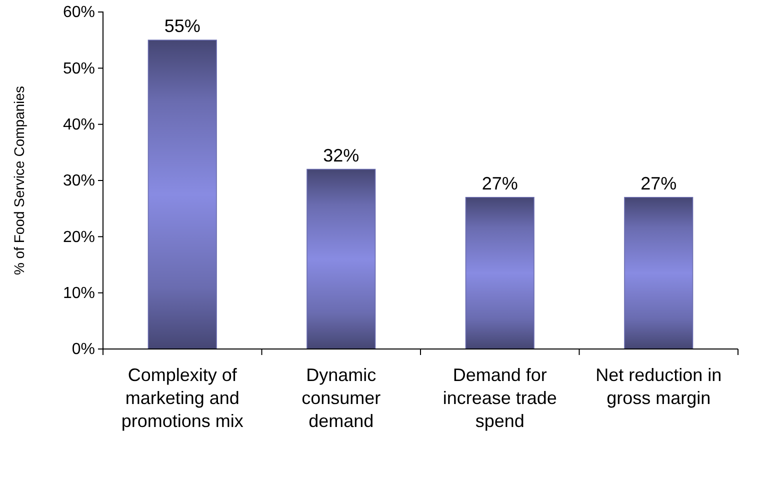 This screenshot has width=758, height=479. Describe the element at coordinates (78, 125) in the screenshot. I see `y-tick-label: 40%` at that location.